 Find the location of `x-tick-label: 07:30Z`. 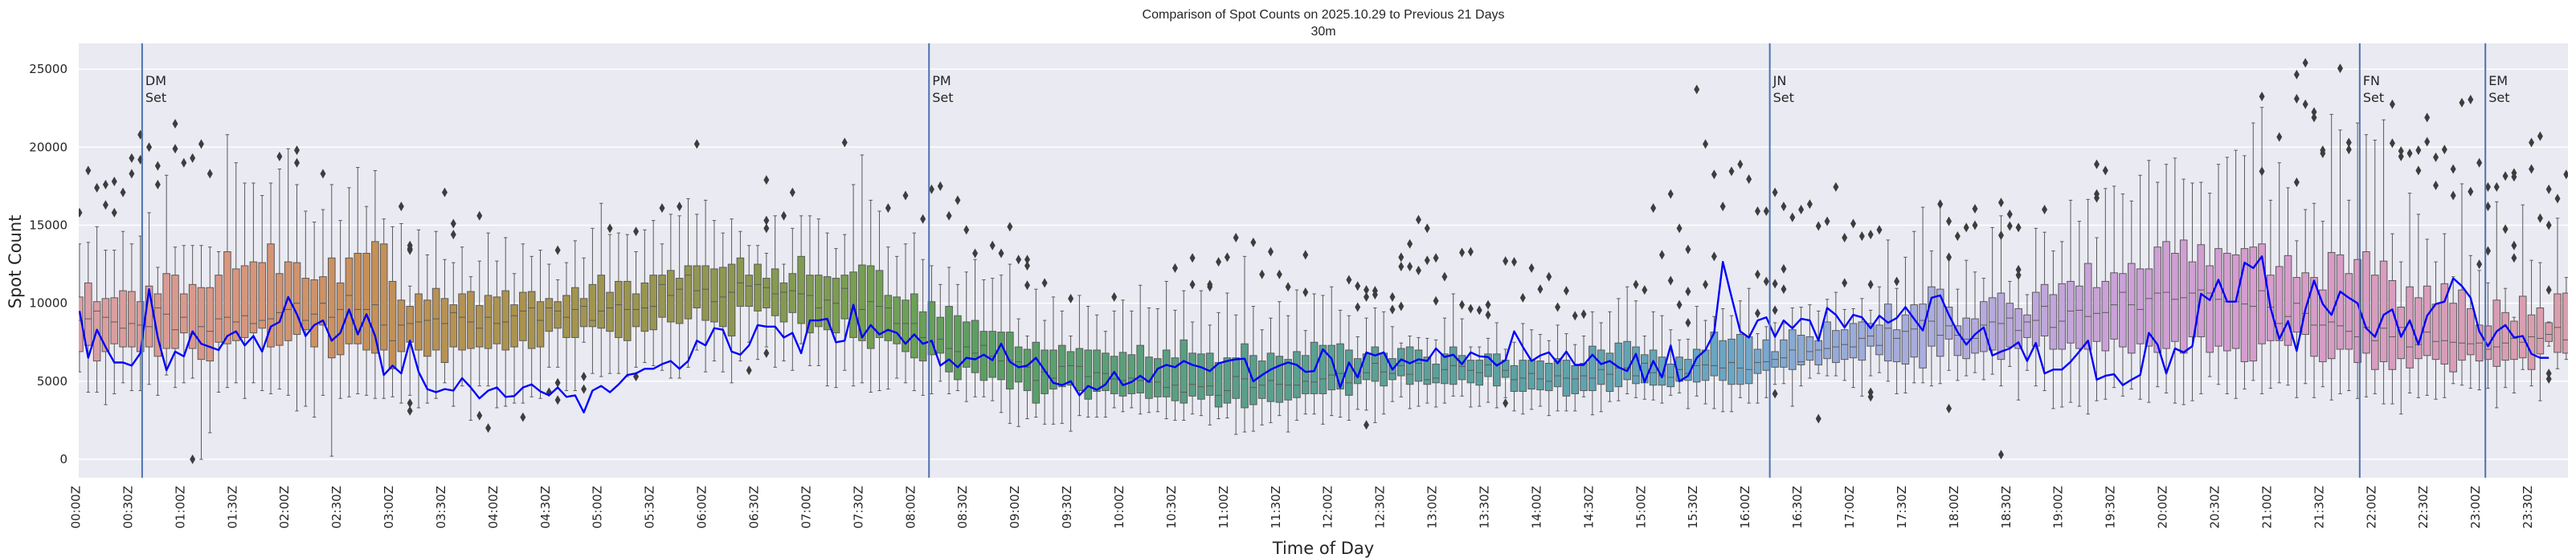

x-tick-label: 07:30Z is located at coordinates (858, 507).